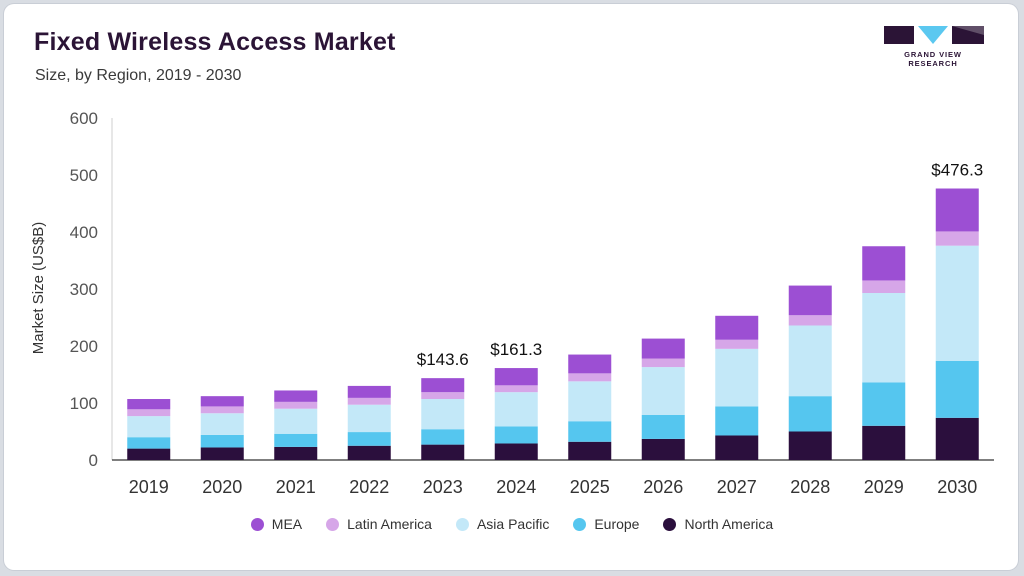  I want to click on bar-segment-europe-2021, so click(296, 440).